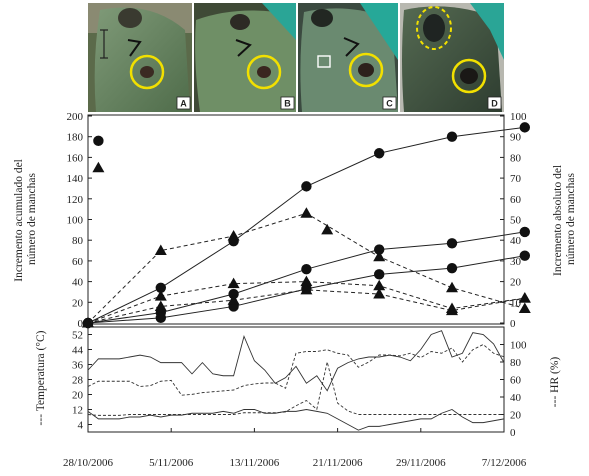  What do you see at coordinates (41, 377) in the screenshot?
I see `bottom-left-axis-title: --- Temperatura (°C)` at bounding box center [41, 377].